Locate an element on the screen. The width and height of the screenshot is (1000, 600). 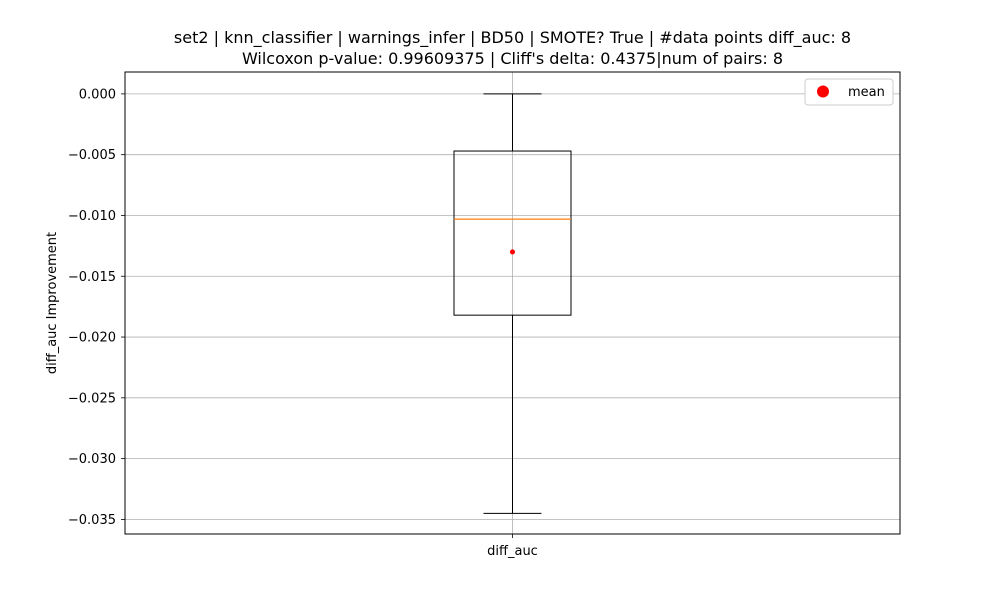
x-tick-label: diff_auc is located at coordinates (512, 551).